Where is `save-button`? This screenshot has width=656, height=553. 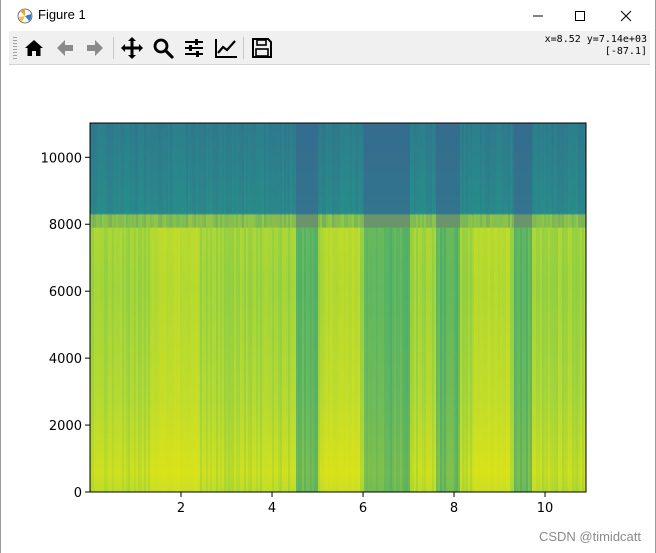 save-button is located at coordinates (262, 48).